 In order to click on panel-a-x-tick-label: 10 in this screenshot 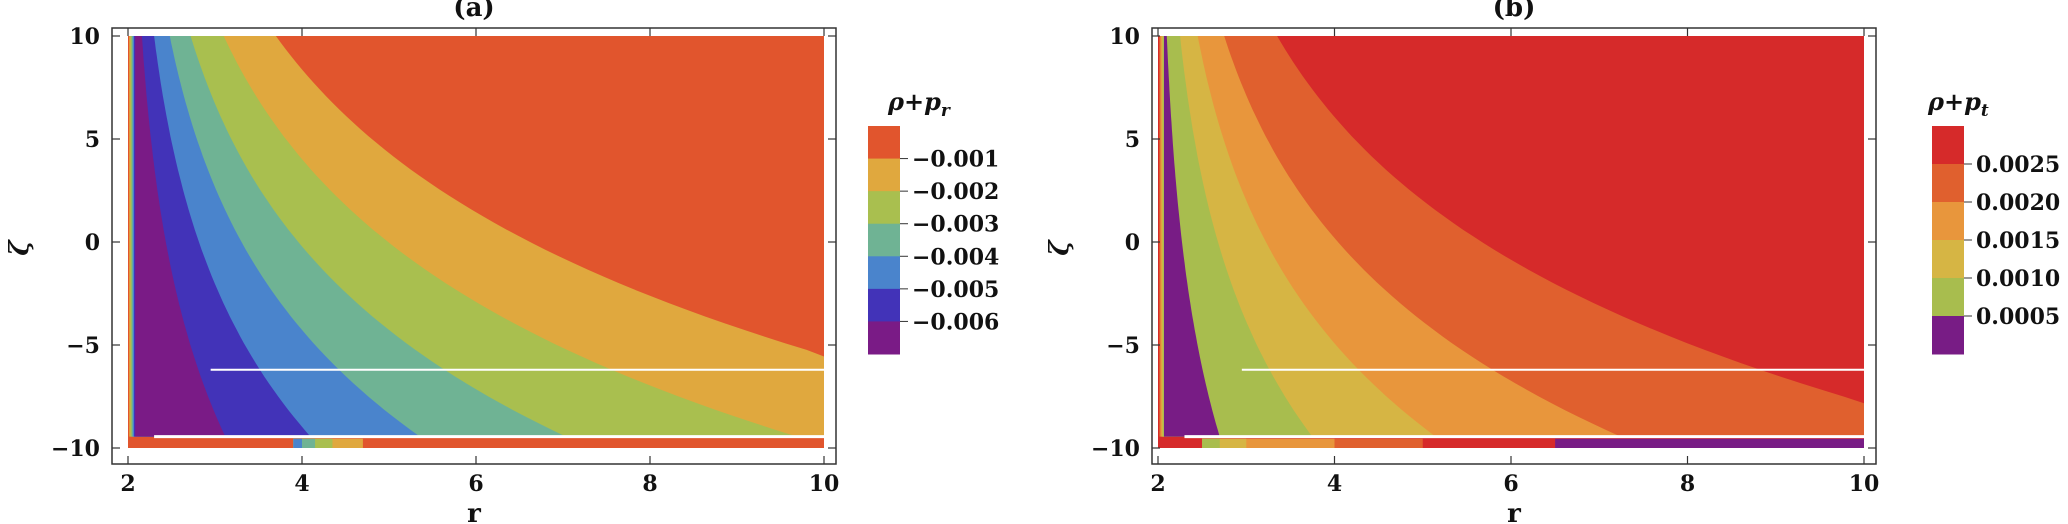, I will do `click(824, 484)`.